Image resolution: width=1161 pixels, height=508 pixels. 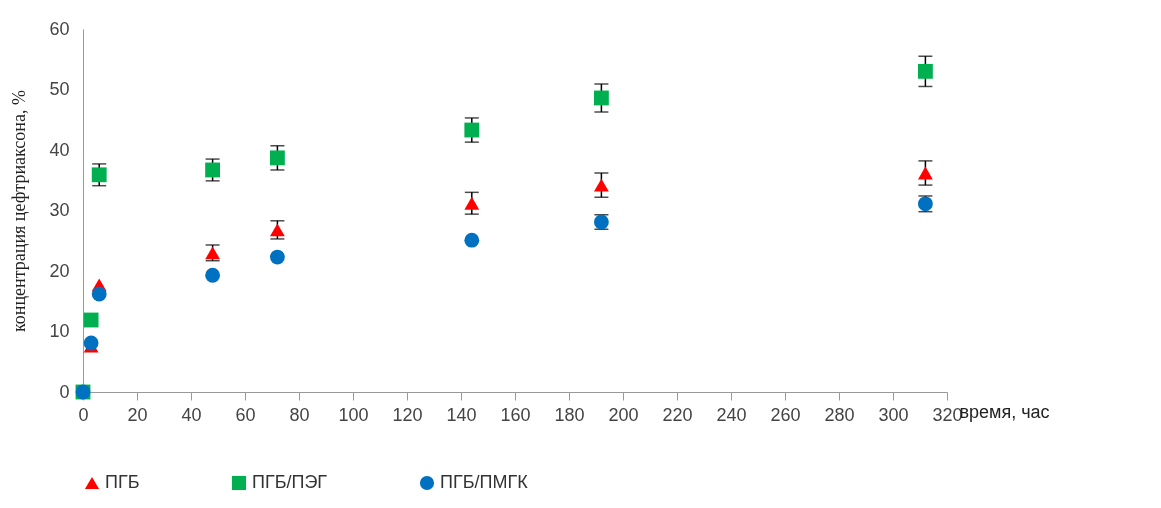 I want to click on y-tick-label: 0, so click(x=64, y=391).